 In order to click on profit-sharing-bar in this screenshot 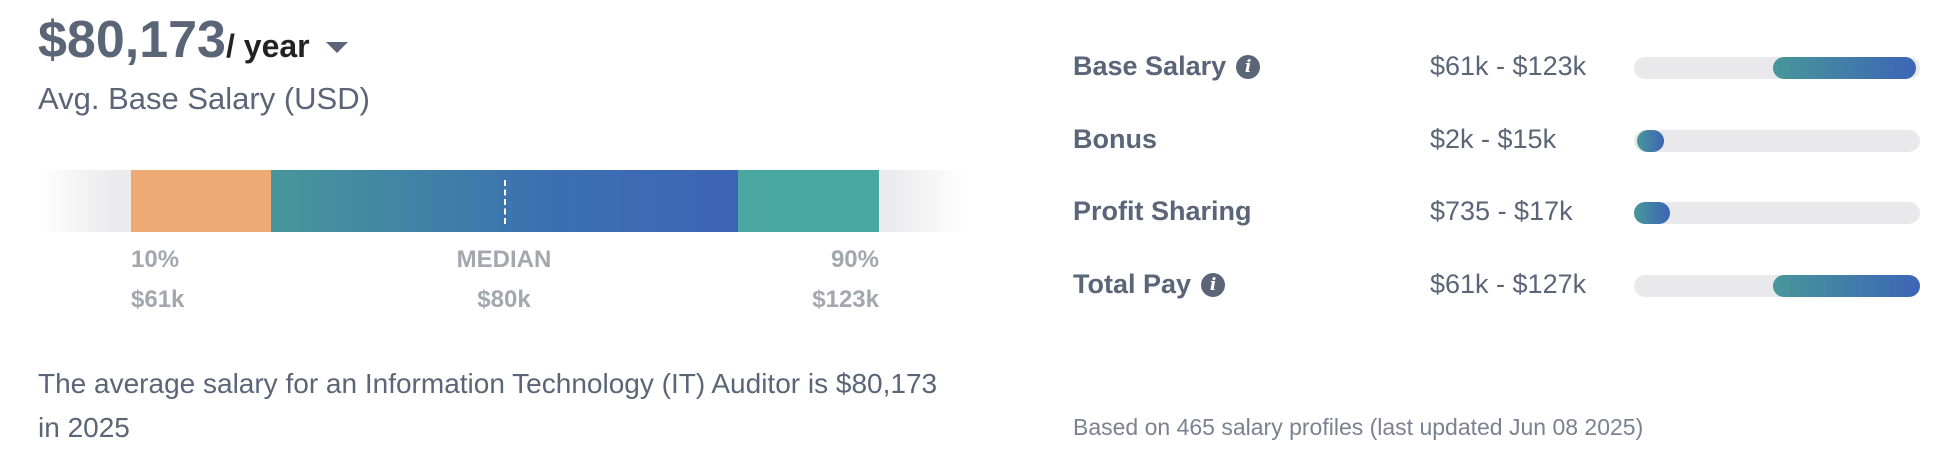, I will do `click(1777, 213)`.